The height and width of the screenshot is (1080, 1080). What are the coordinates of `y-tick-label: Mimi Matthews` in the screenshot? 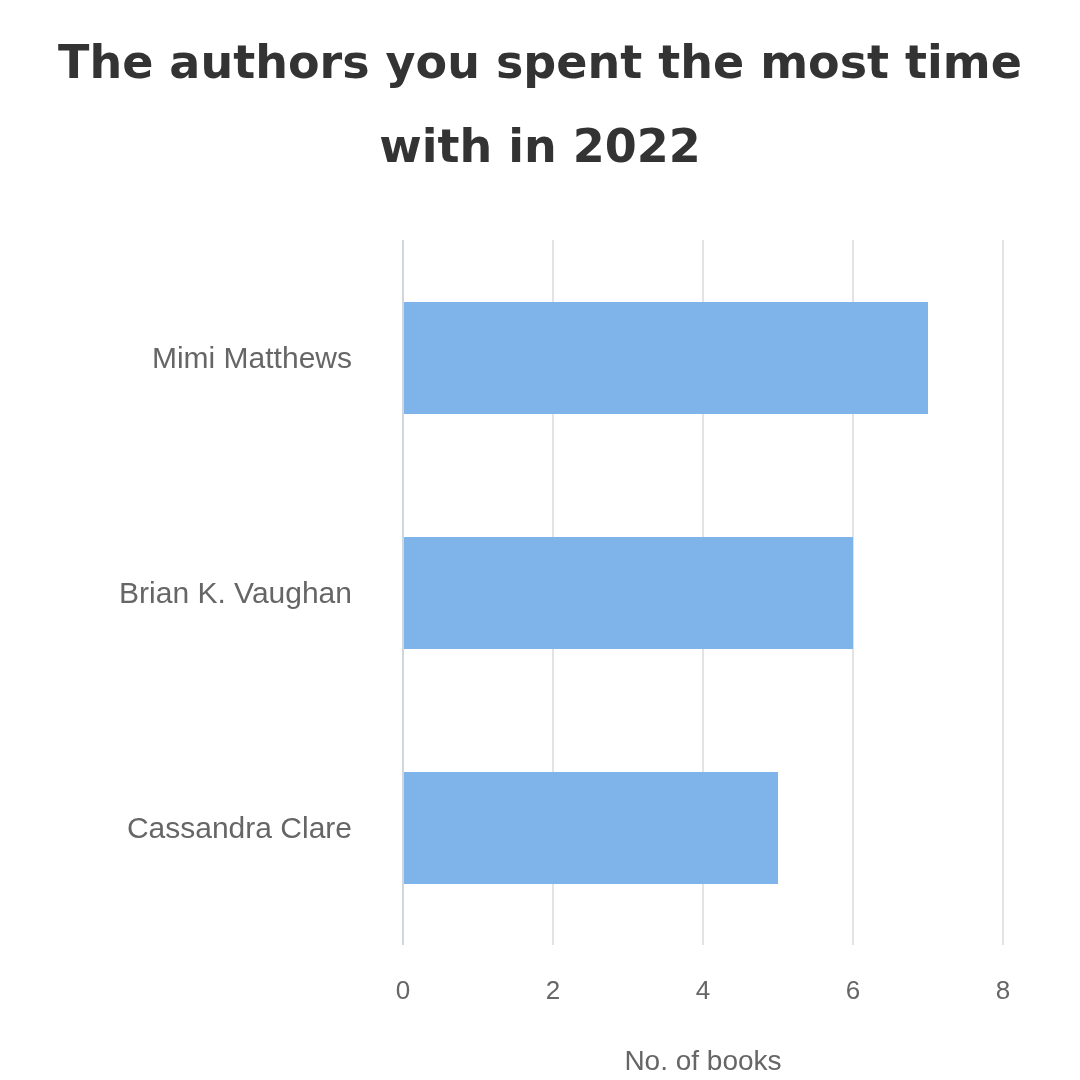 It's located at (251, 358).